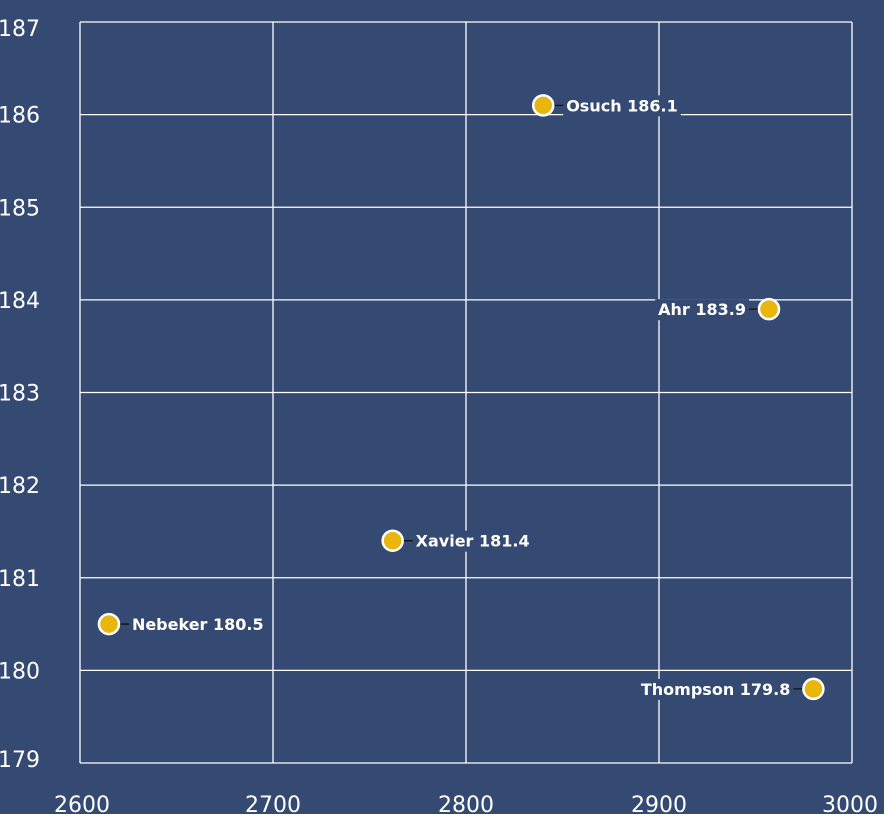 The height and width of the screenshot is (814, 884). I want to click on data-label: Ahr 183.9, so click(702, 309).